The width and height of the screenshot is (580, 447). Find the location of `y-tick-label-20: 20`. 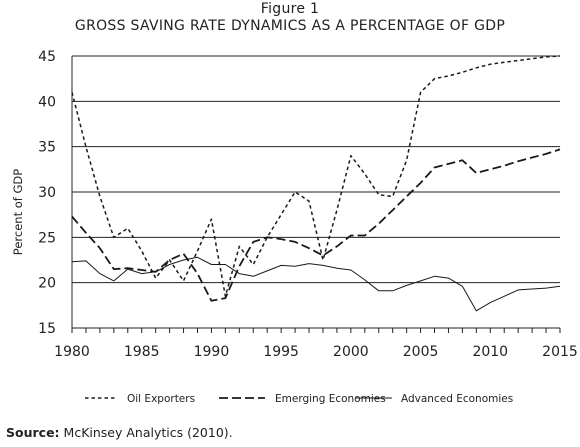

y-tick-label-20: 20 is located at coordinates (47, 284).